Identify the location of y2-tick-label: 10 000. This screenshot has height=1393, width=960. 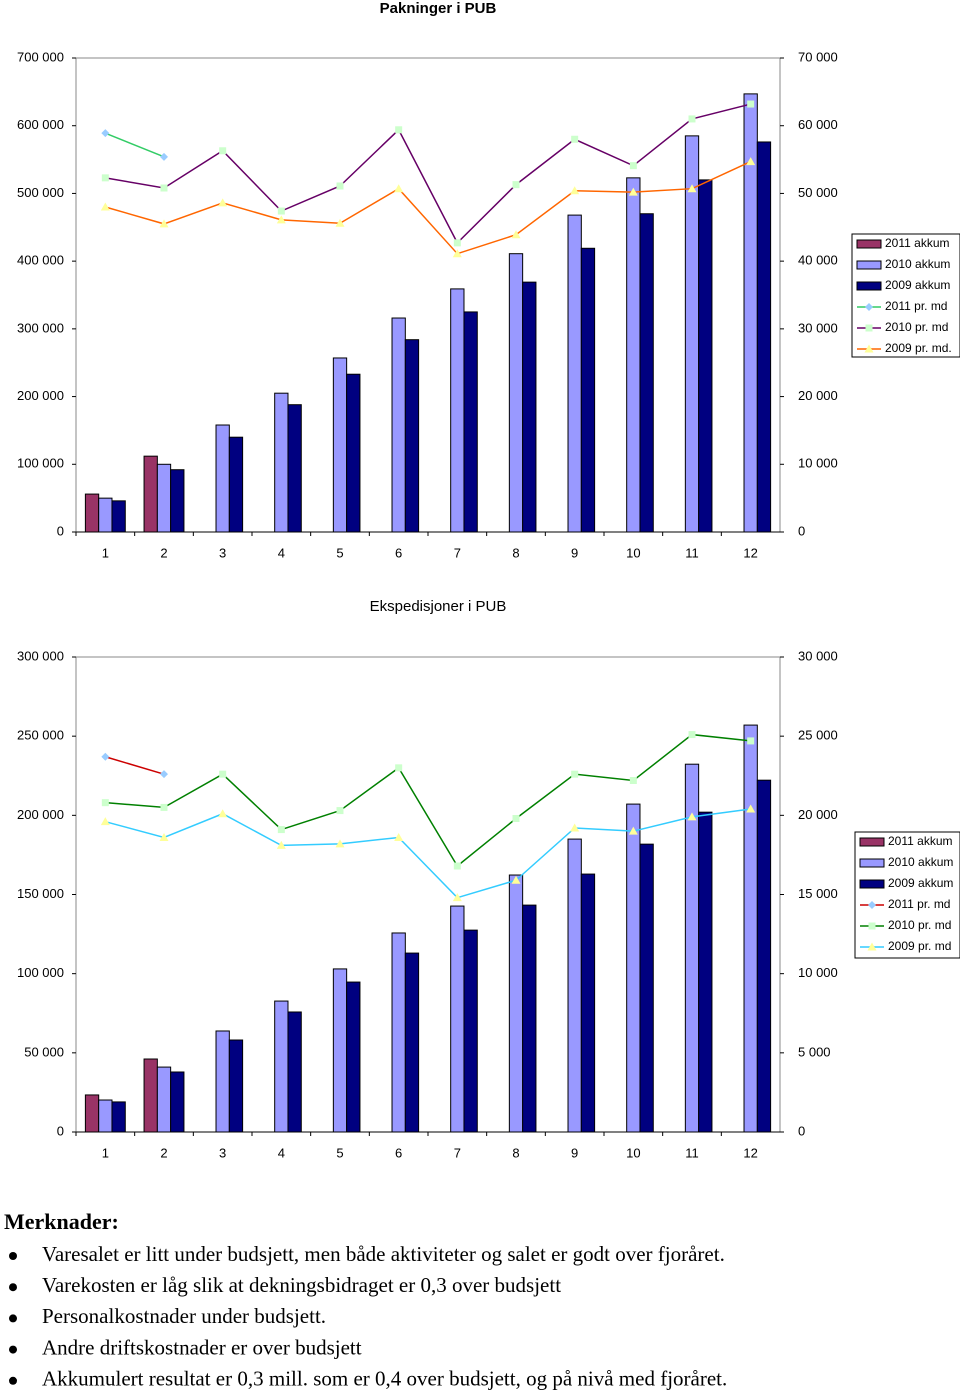
(818, 463).